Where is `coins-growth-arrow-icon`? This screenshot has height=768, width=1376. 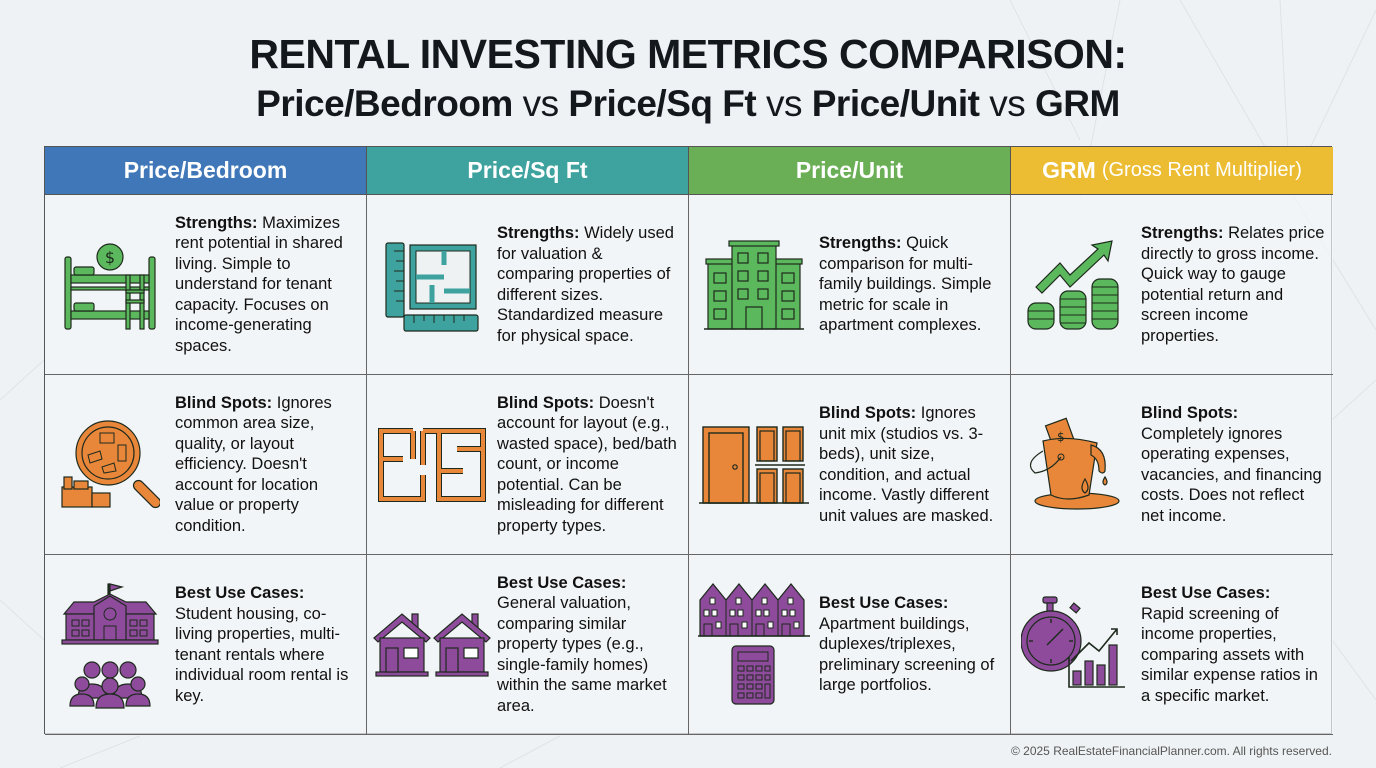
coins-growth-arrow-icon is located at coordinates (1076, 285).